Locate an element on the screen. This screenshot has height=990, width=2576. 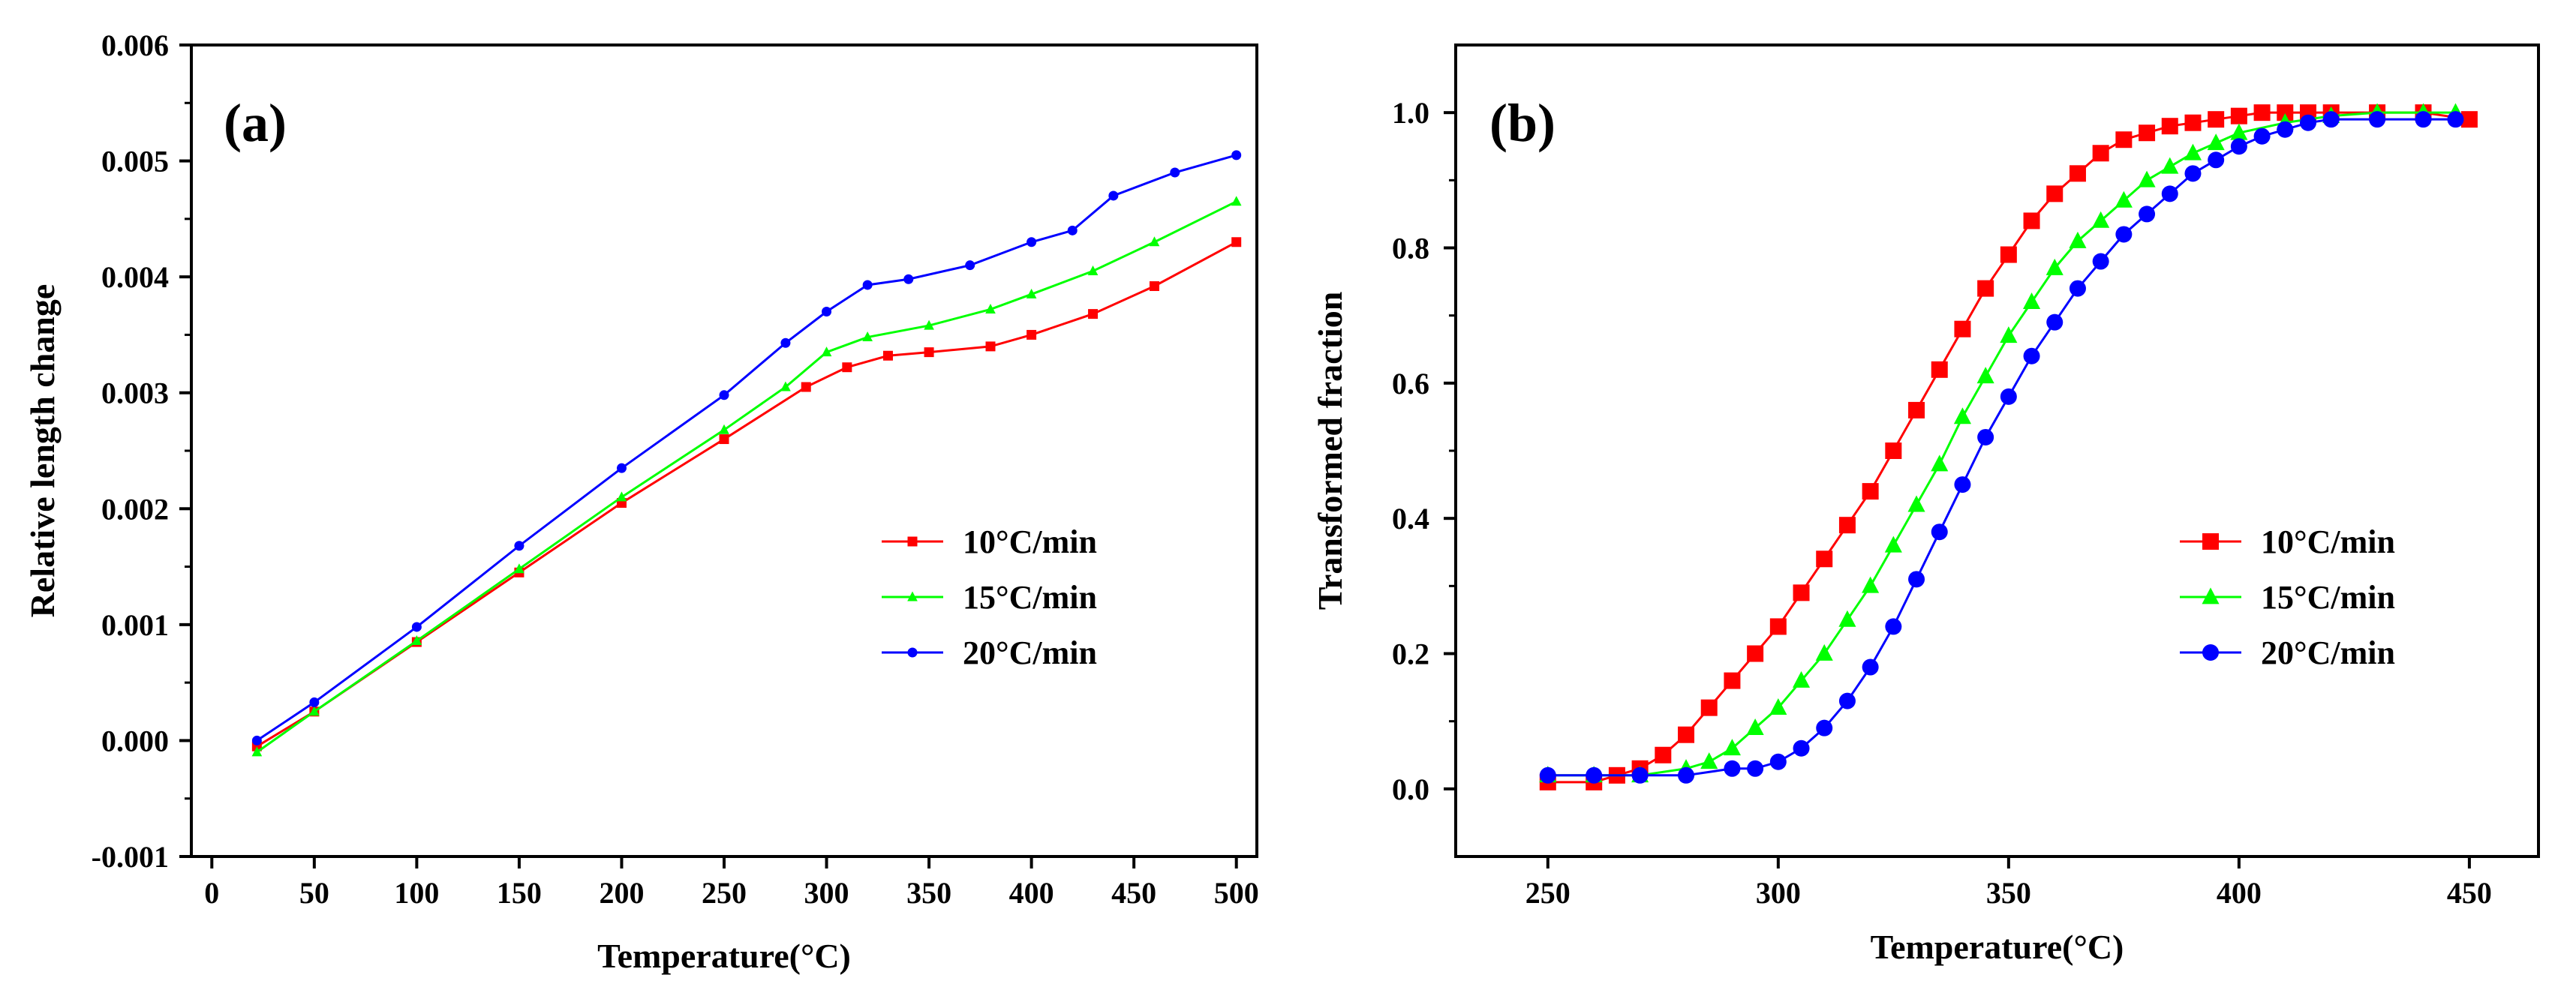
x-tick-label: 300 is located at coordinates (1778, 893).